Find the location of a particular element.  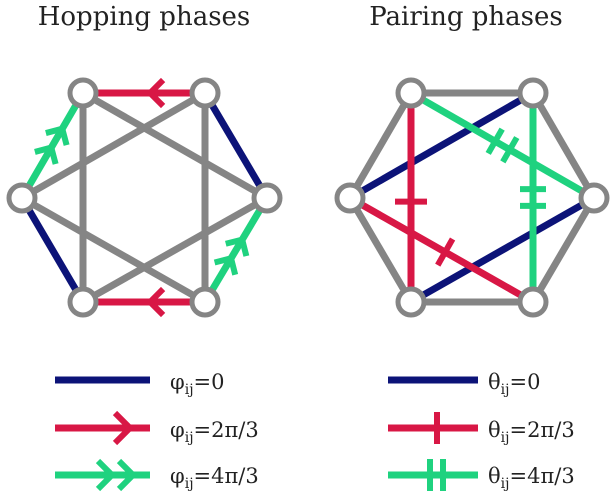

legend-label-hopping-4pi3: φij=4π/3 is located at coordinates (214, 478).